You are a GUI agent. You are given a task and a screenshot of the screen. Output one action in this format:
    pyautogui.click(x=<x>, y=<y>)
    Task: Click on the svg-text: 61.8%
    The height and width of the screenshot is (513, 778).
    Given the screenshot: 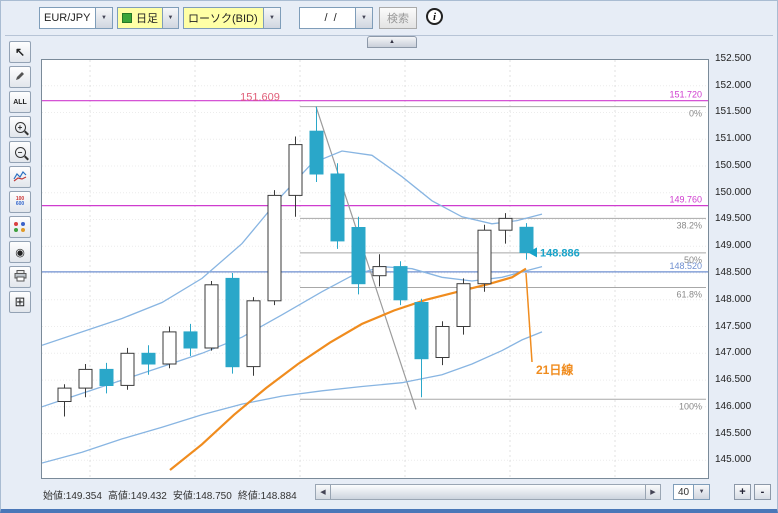 What is the action you would take?
    pyautogui.click(x=689, y=295)
    